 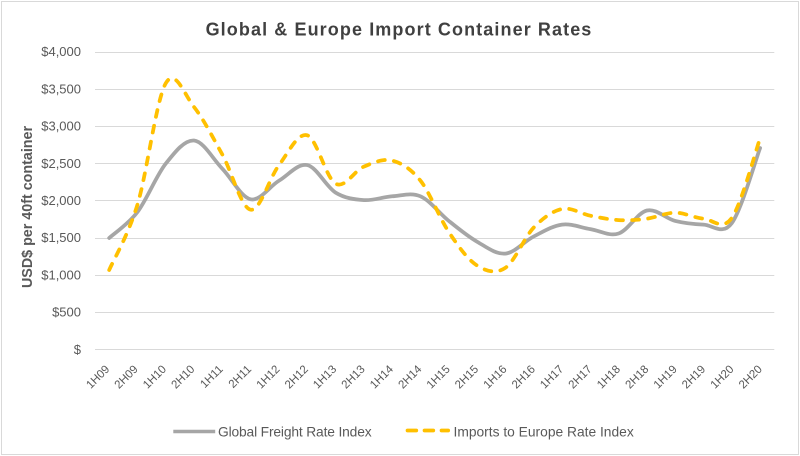 What do you see at coordinates (211, 376) in the screenshot?
I see `svg-text: 1H11` at bounding box center [211, 376].